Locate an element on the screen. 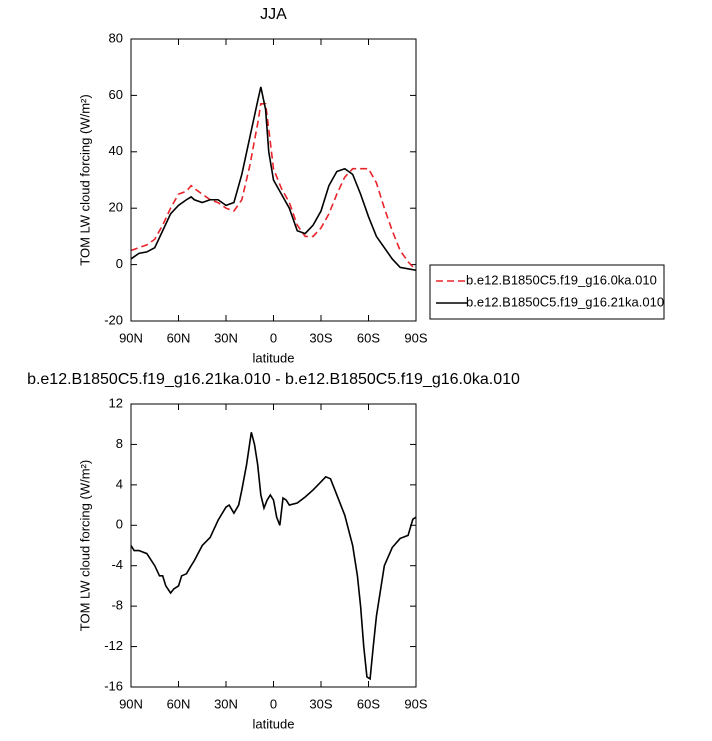  y-tick-label: 20 is located at coordinates (116, 207).